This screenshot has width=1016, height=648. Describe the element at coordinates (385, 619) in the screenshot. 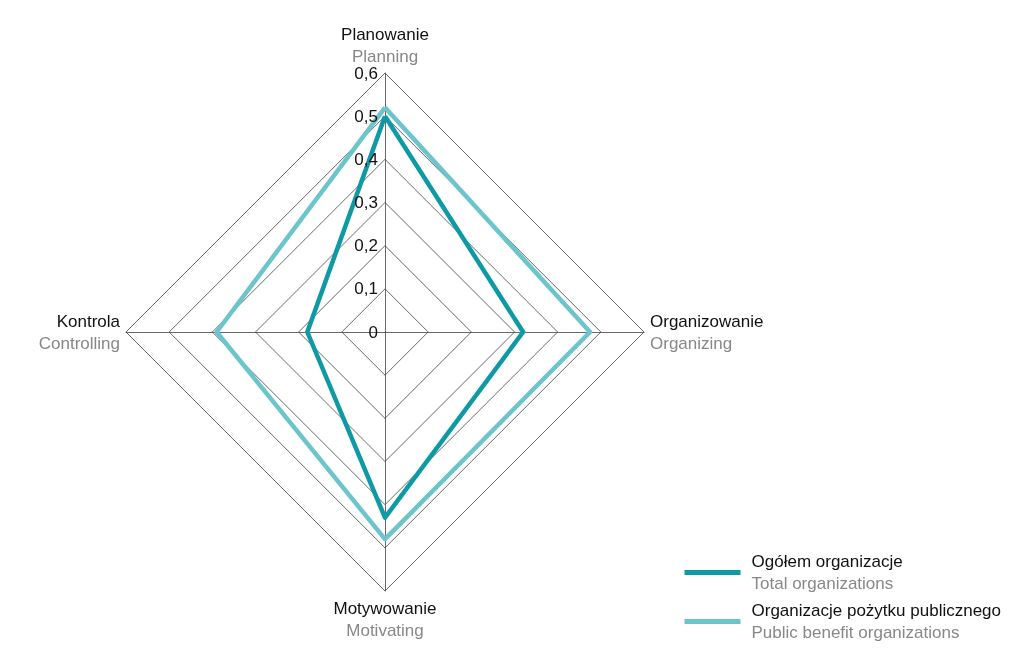

I see `spoke-label: Motywowanie Motivating` at that location.